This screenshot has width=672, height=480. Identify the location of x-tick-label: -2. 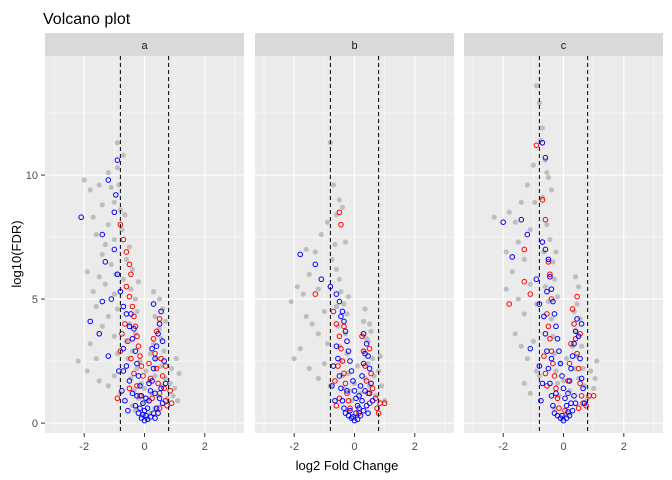
(294, 447).